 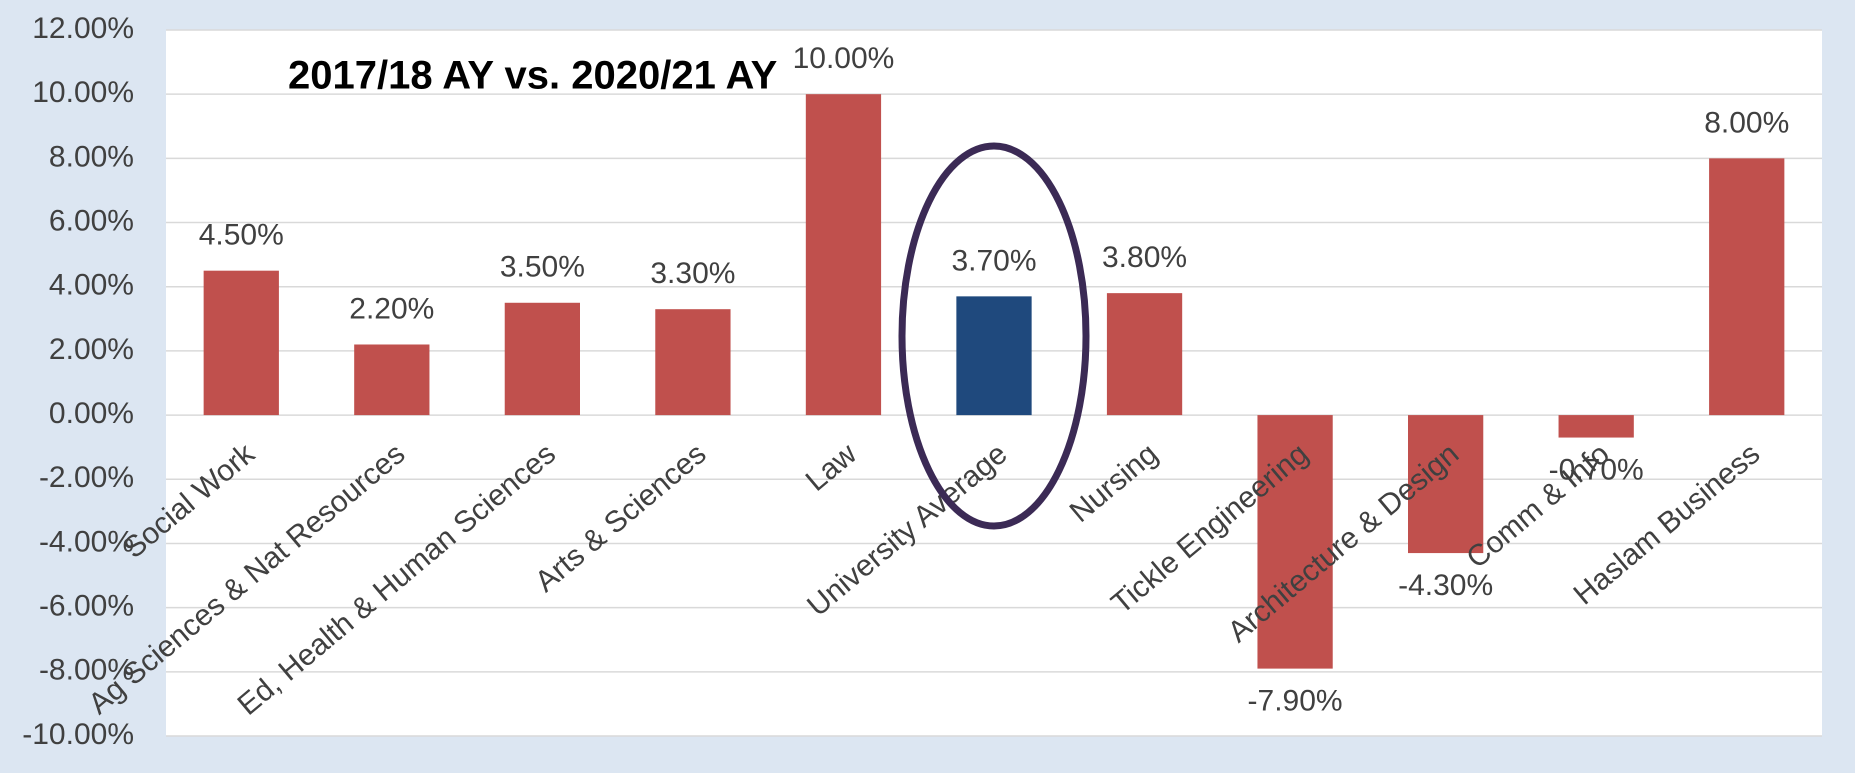 I want to click on data-label: 3.70%, so click(x=993, y=260).